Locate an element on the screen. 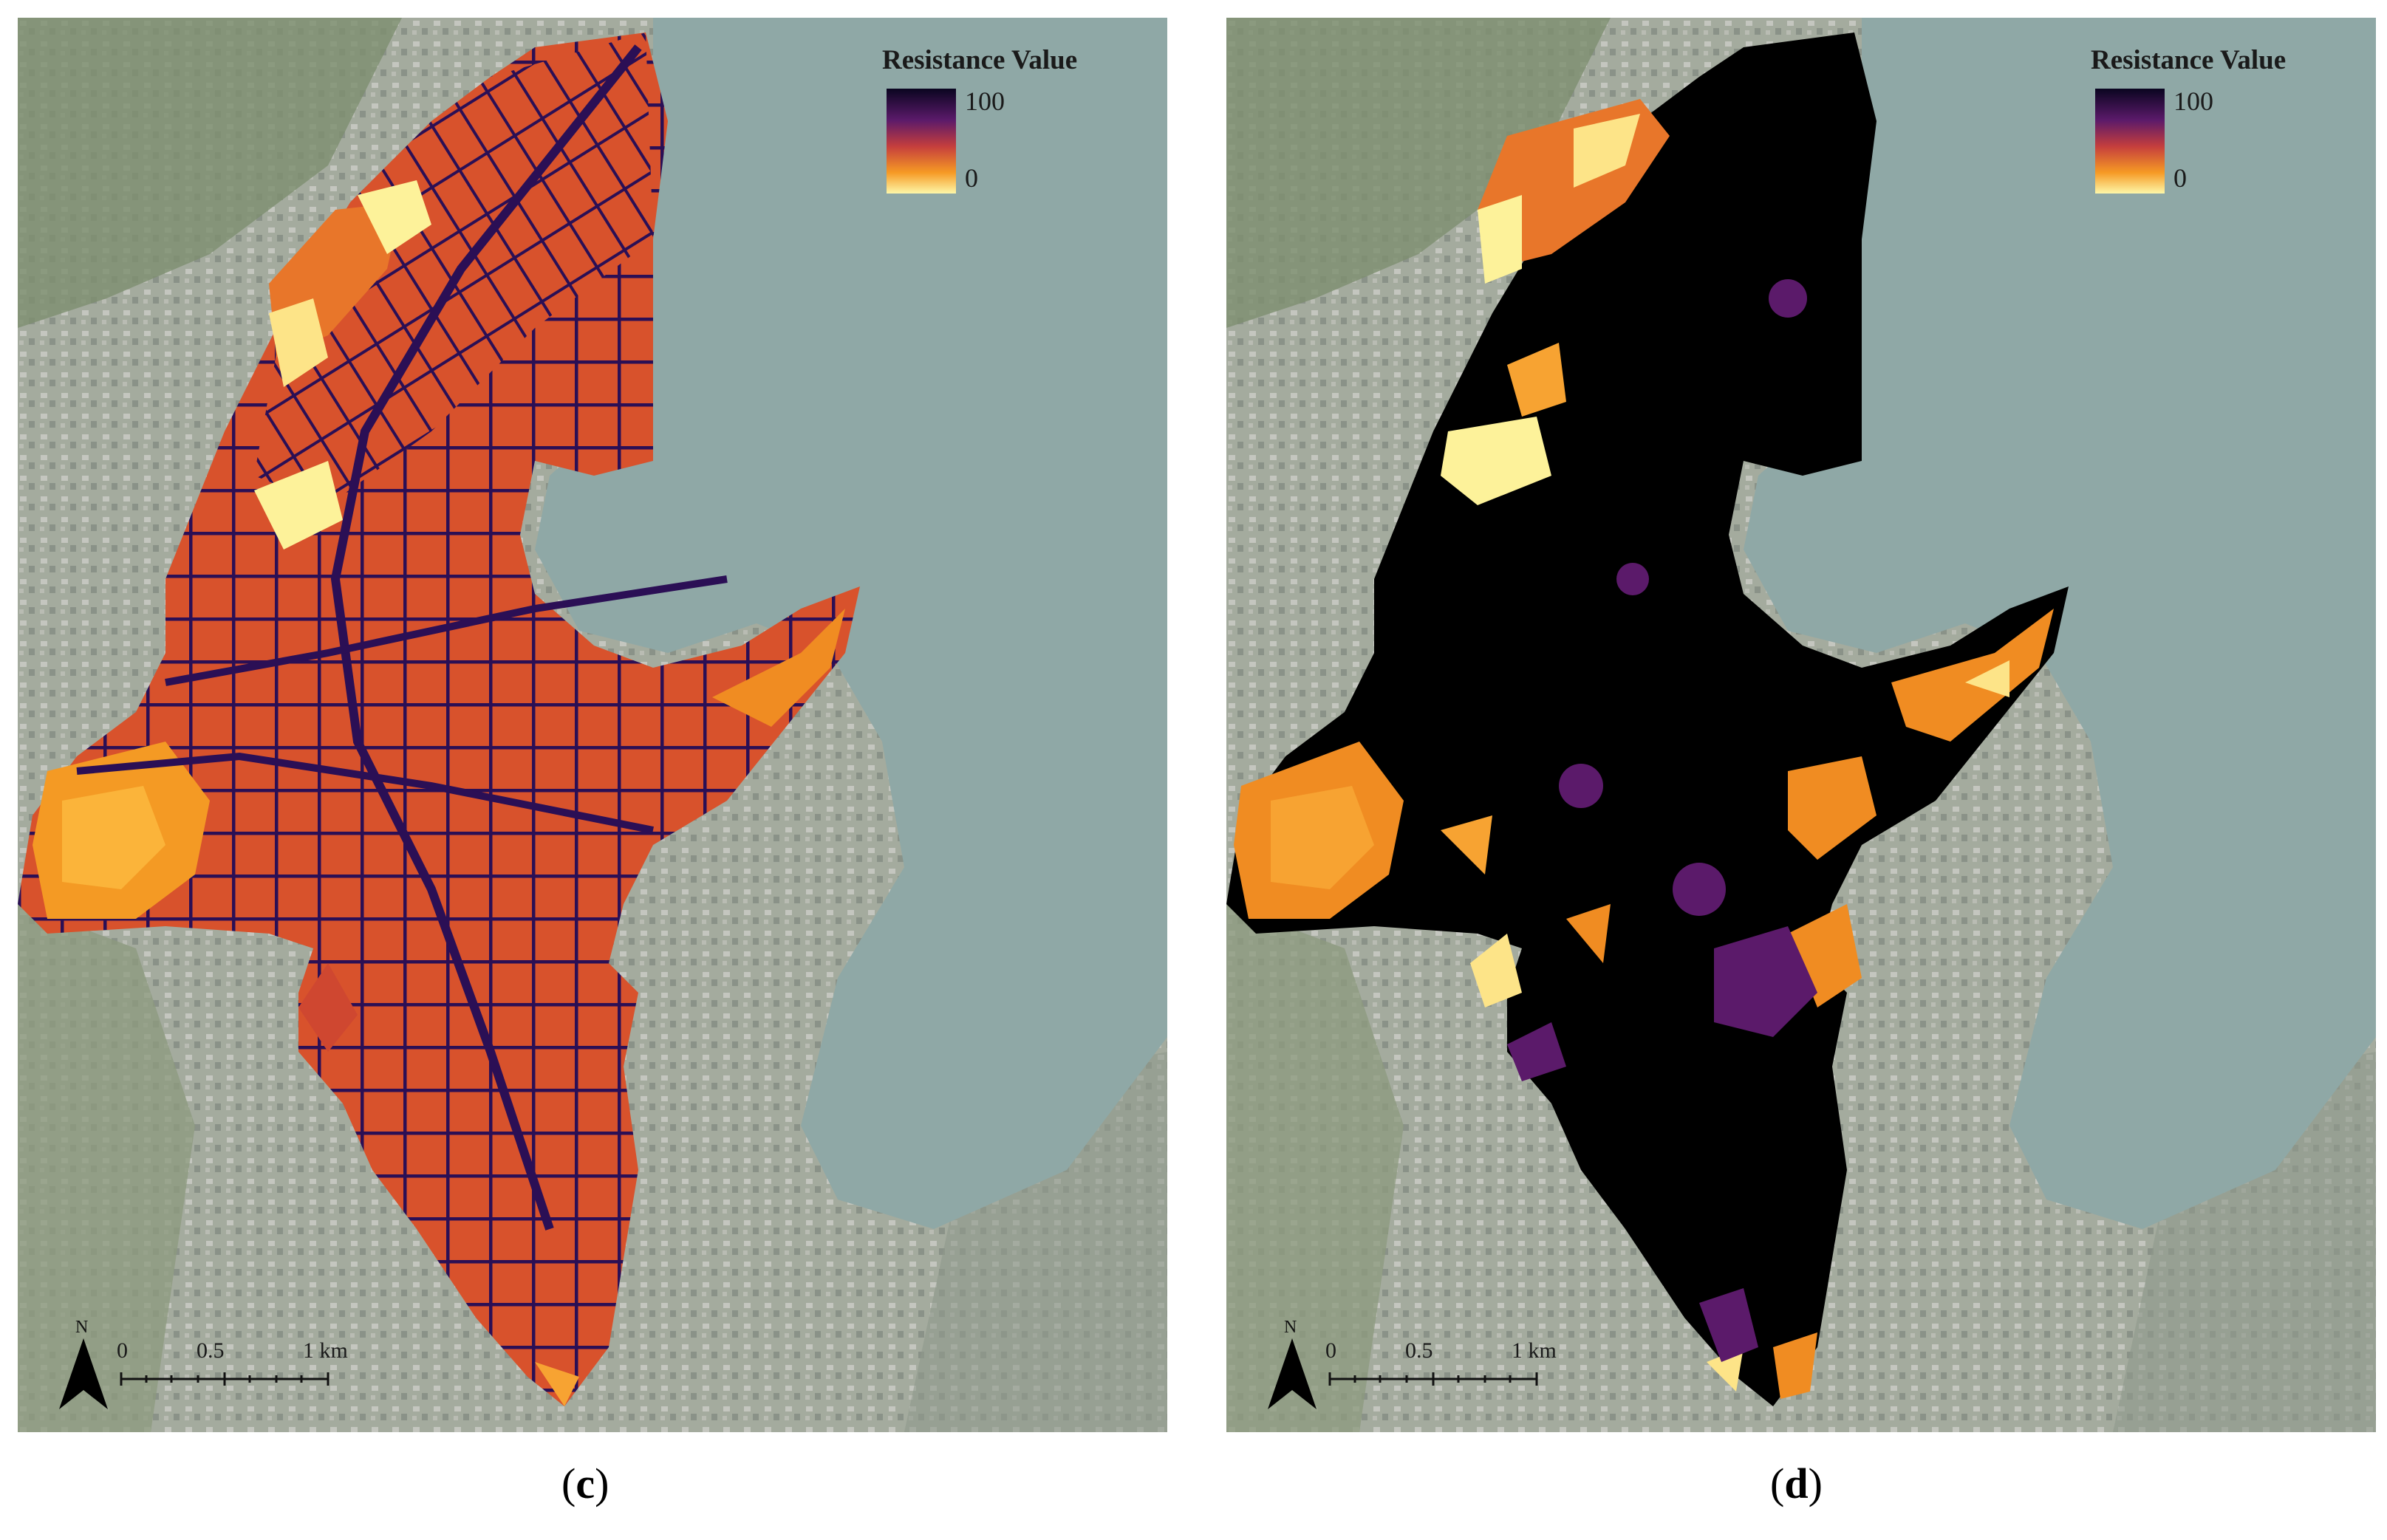  caption-c: (c) is located at coordinates (585, 1483).